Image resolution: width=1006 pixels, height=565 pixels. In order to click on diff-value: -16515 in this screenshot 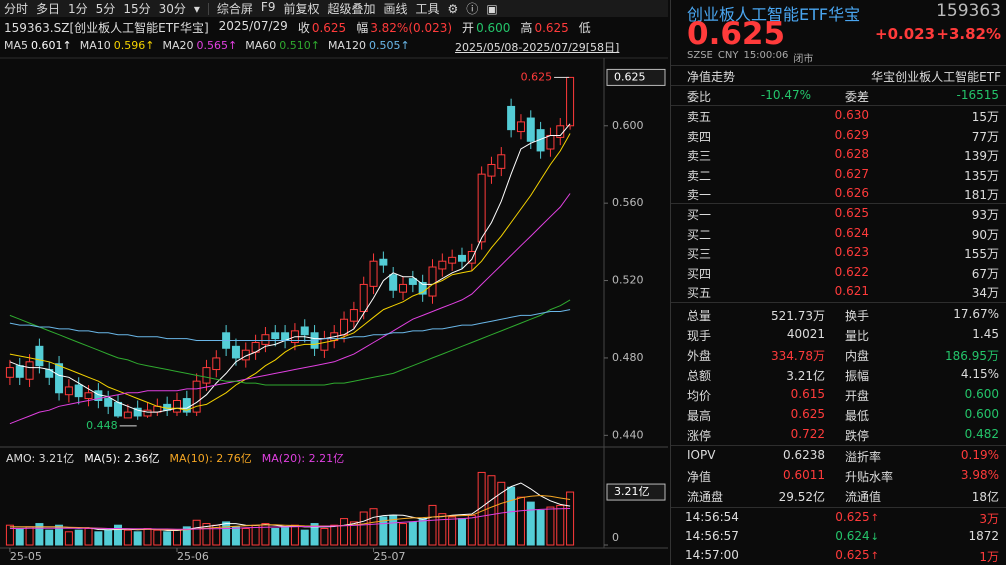, I will do `click(977, 95)`.